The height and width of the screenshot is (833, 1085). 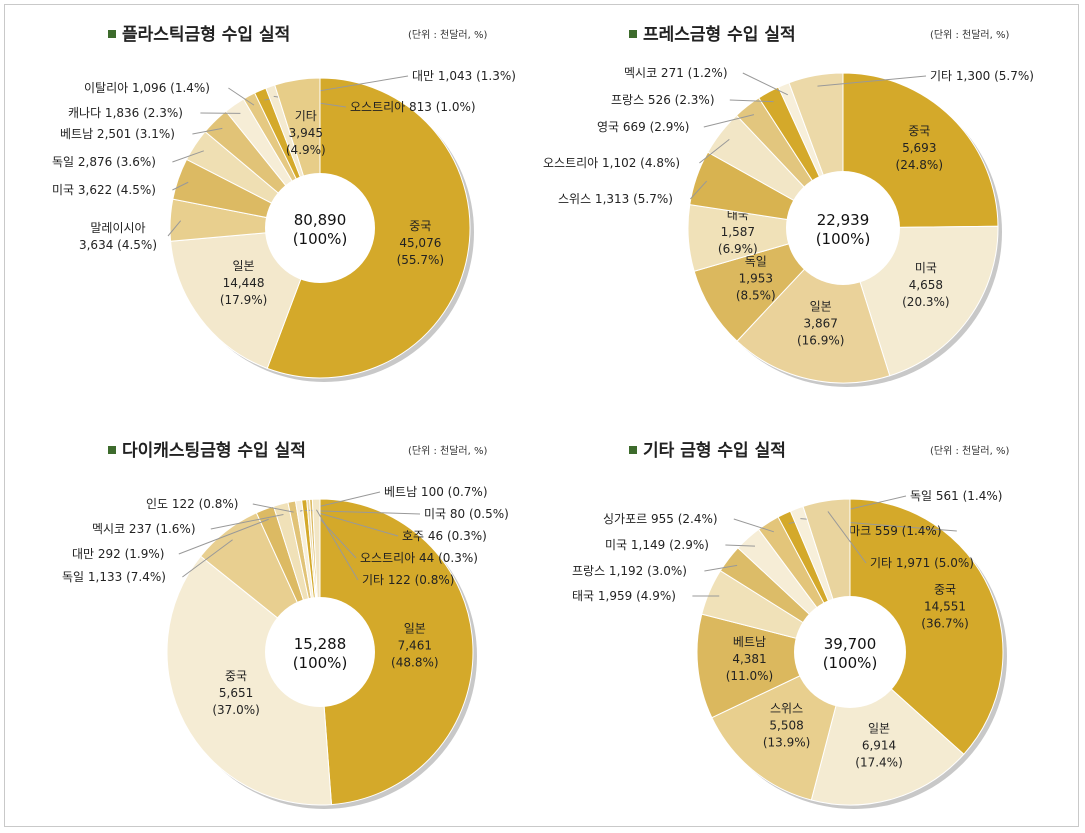 I want to click on slice-label-9: 독일 561 (1.4%), so click(x=956, y=496).